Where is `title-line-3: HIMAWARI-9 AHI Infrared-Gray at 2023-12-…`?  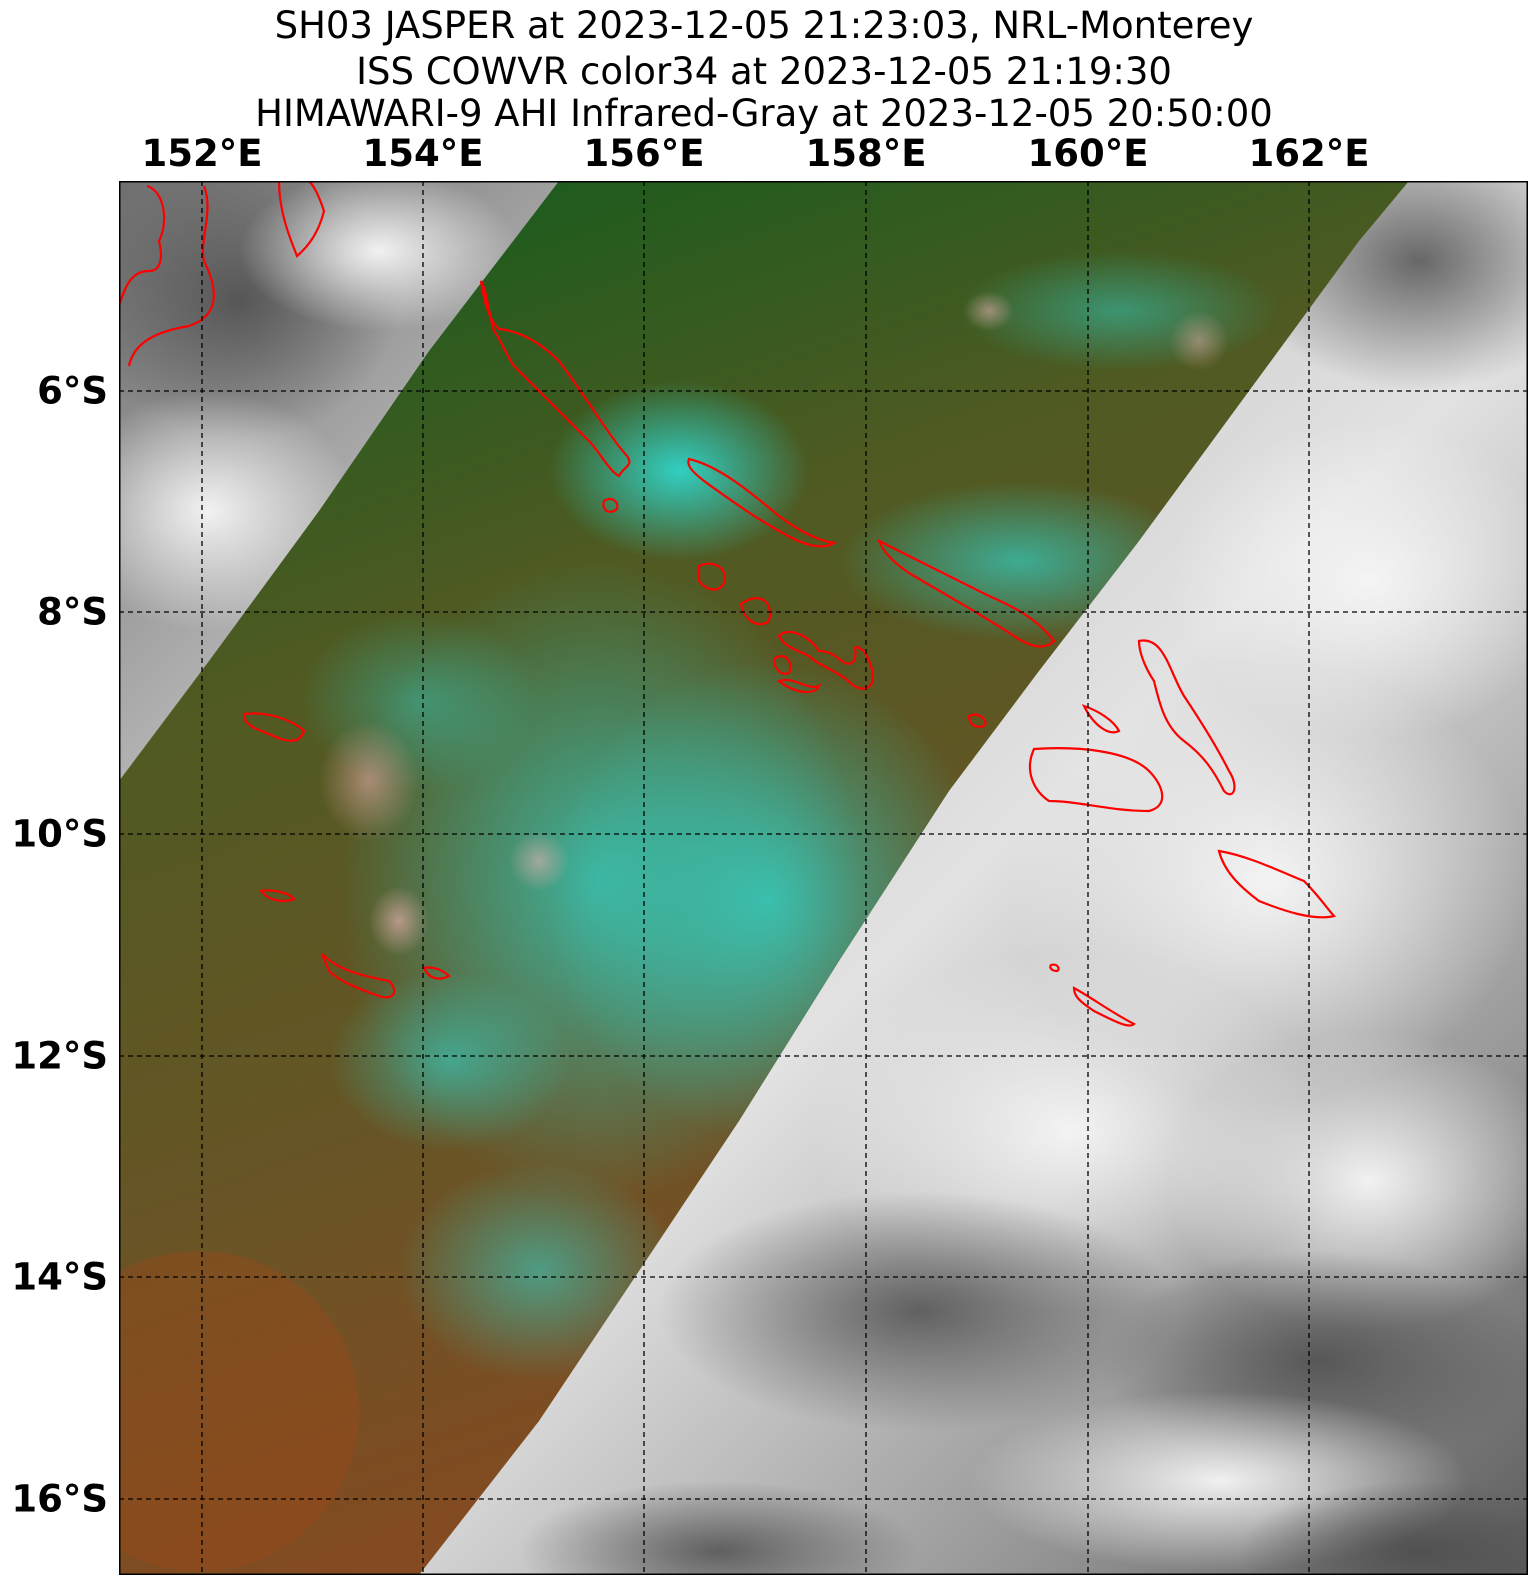 title-line-3: HIMAWARI-9 AHI Infrared-Gray at 2023-12-… is located at coordinates (764, 113).